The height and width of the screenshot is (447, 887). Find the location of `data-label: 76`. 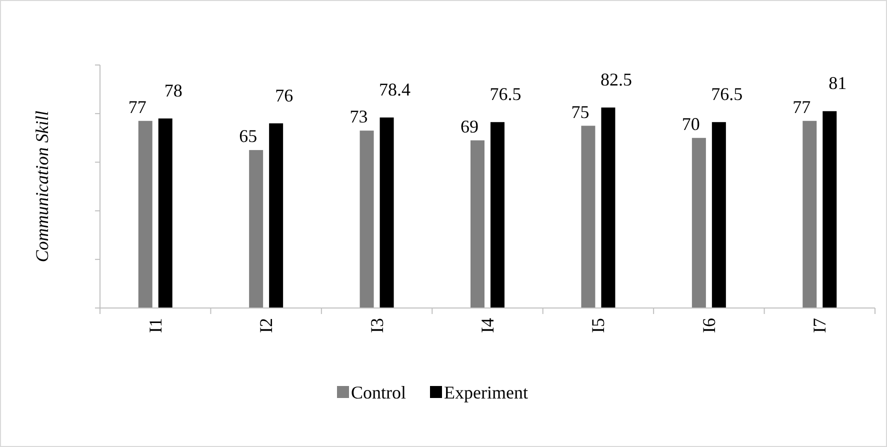

data-label: 76 is located at coordinates (284, 95).